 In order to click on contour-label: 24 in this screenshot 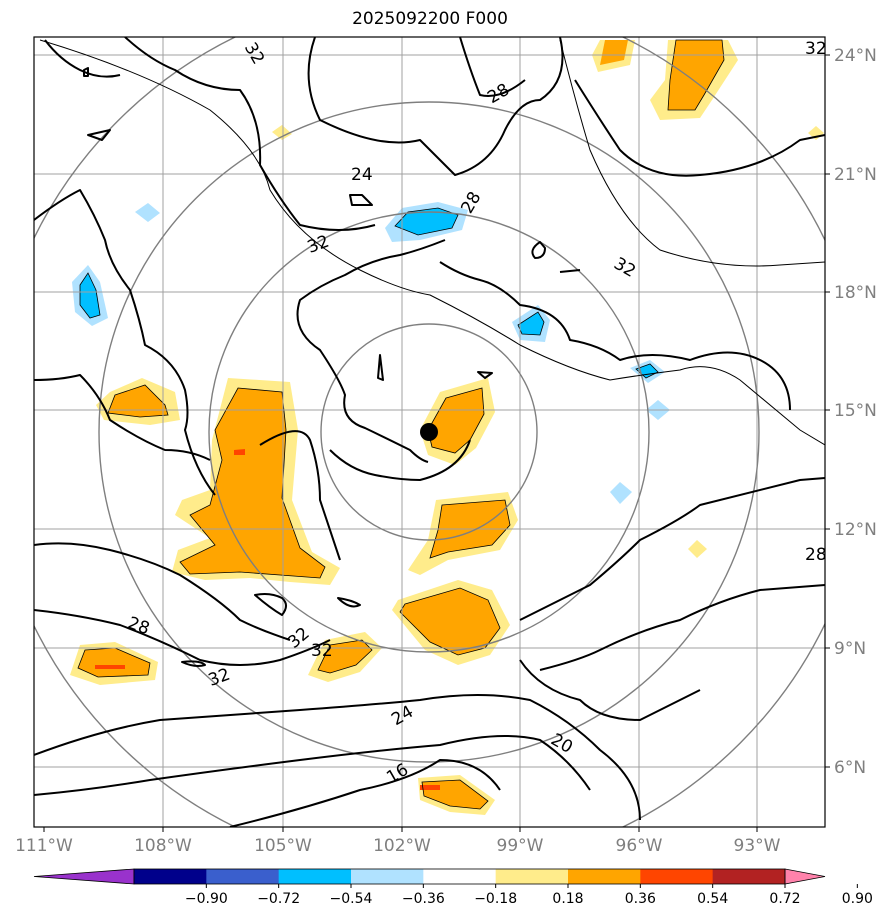, I will do `click(362, 175)`.